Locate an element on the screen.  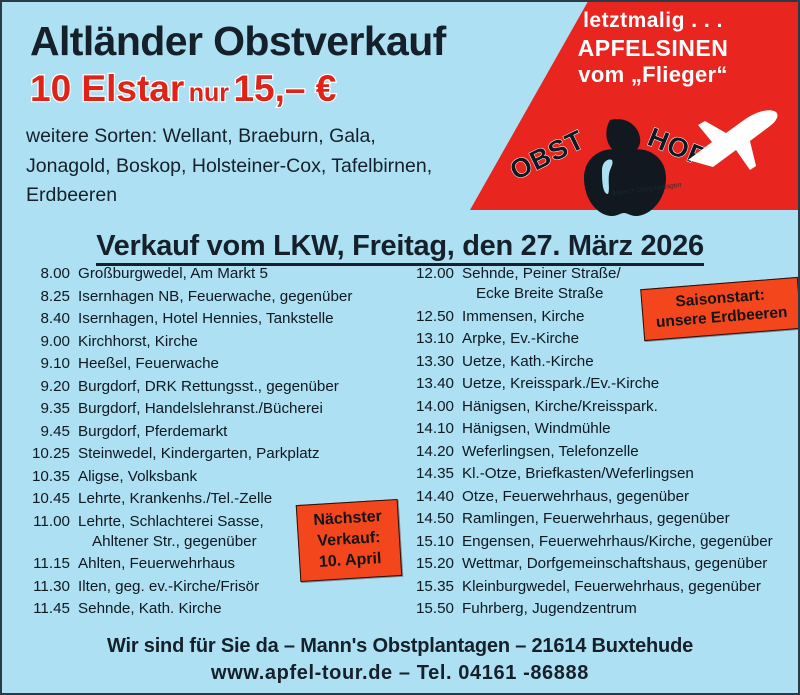
schedule-stop: 8.25 Isernhagen NB, Feuerwache, gegenüber is located at coordinates (216, 296).